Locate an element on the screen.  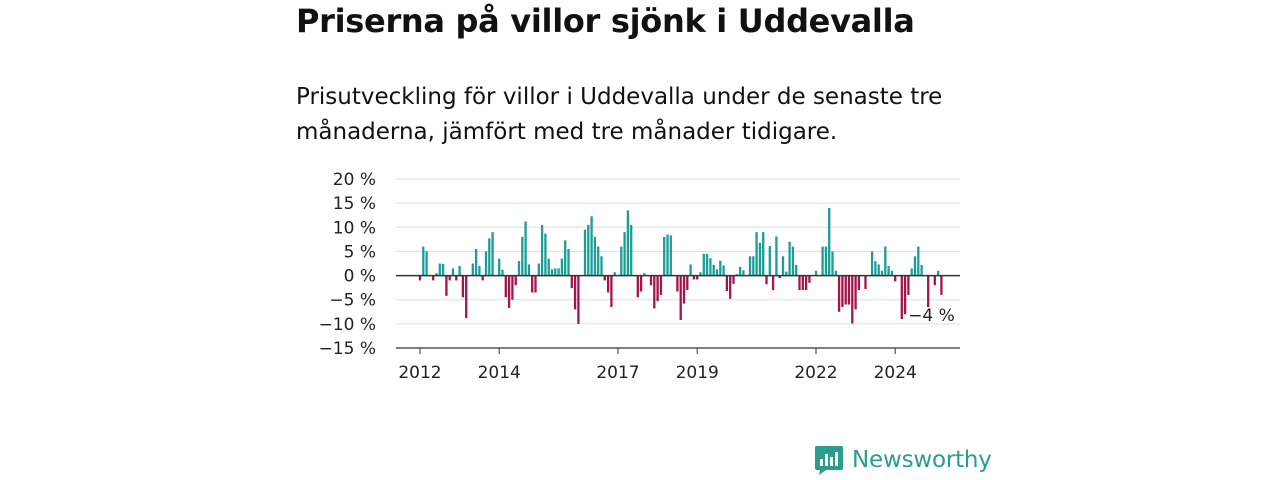
y-tick-label: 20 % is located at coordinates (354, 180).